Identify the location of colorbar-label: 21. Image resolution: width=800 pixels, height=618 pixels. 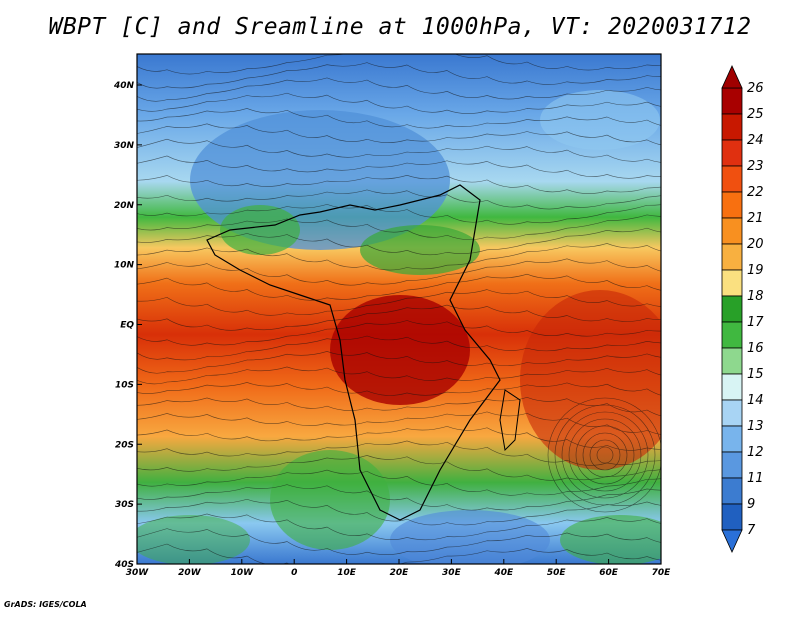
(755, 218).